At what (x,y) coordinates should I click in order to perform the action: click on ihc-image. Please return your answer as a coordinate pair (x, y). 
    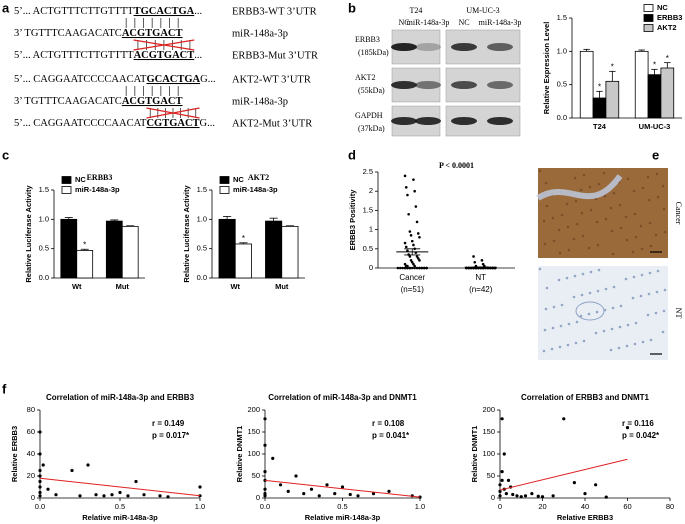
    Looking at the image, I should click on (603, 313).